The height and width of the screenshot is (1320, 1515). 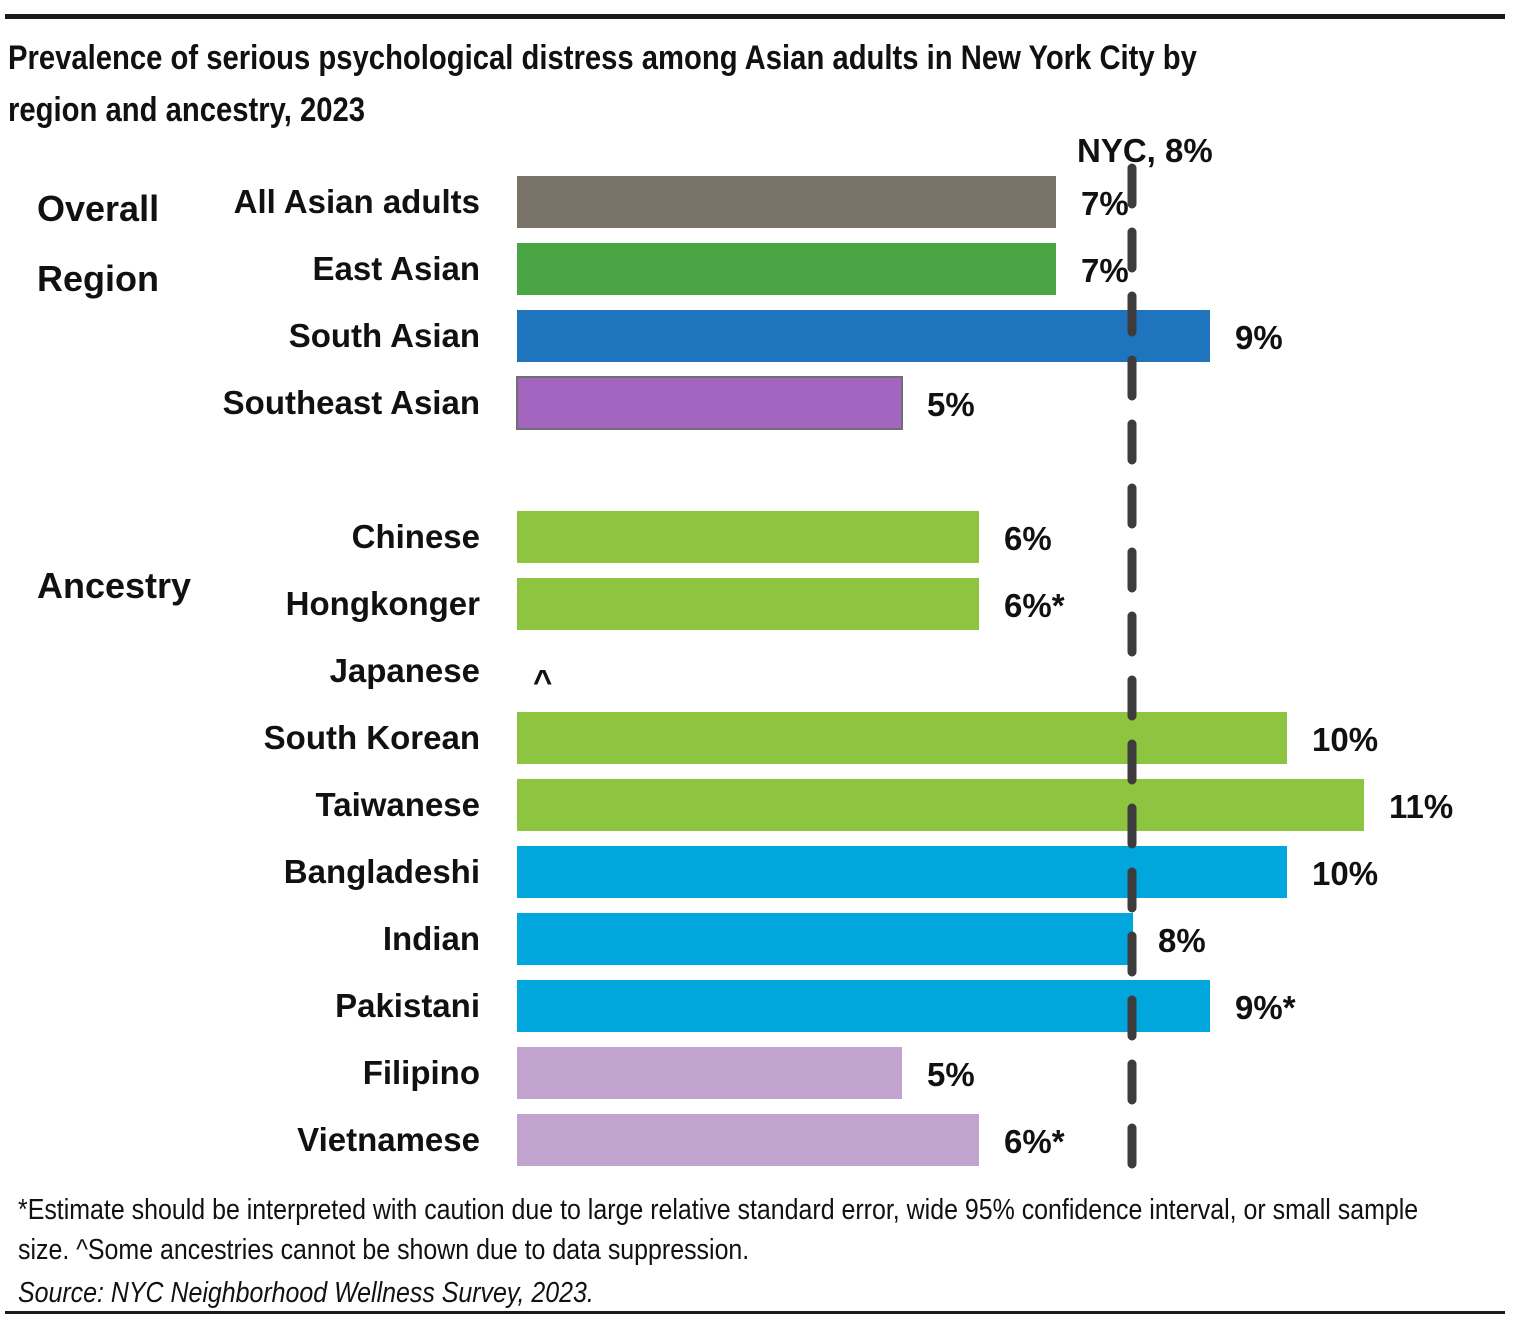 What do you see at coordinates (384, 335) in the screenshot?
I see `category-label-south-asian: South Asian` at bounding box center [384, 335].